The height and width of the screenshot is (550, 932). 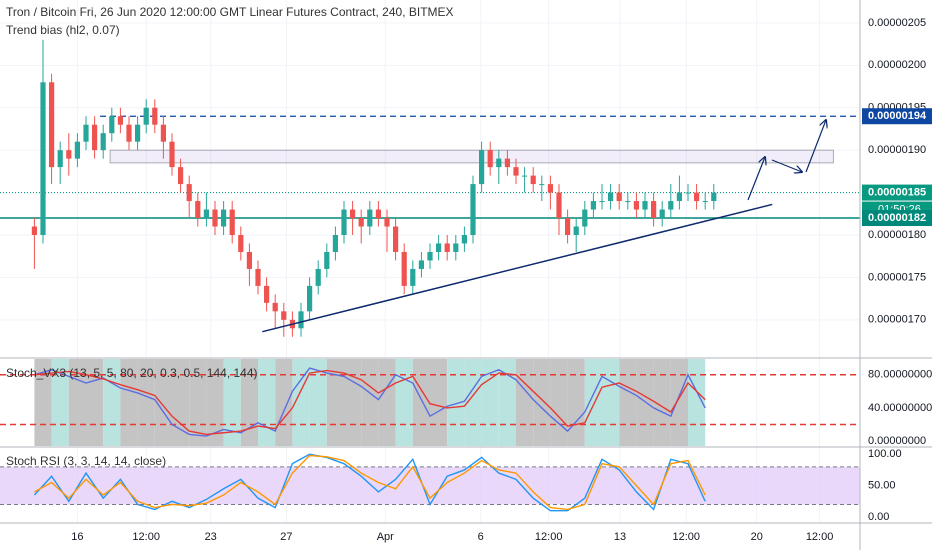 What do you see at coordinates (885, 454) in the screenshot?
I see `y-tick-label: 100.00` at bounding box center [885, 454].